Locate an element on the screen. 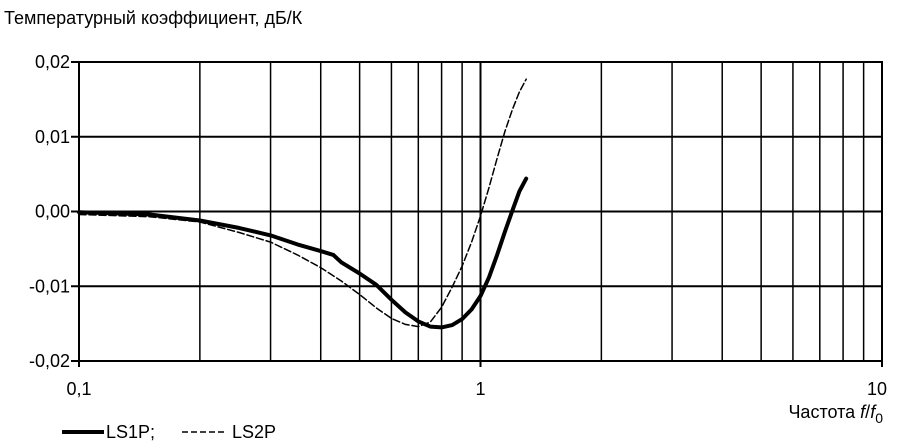 The width and height of the screenshot is (899, 441). y-tick-label: 0,02 is located at coordinates (52, 62).